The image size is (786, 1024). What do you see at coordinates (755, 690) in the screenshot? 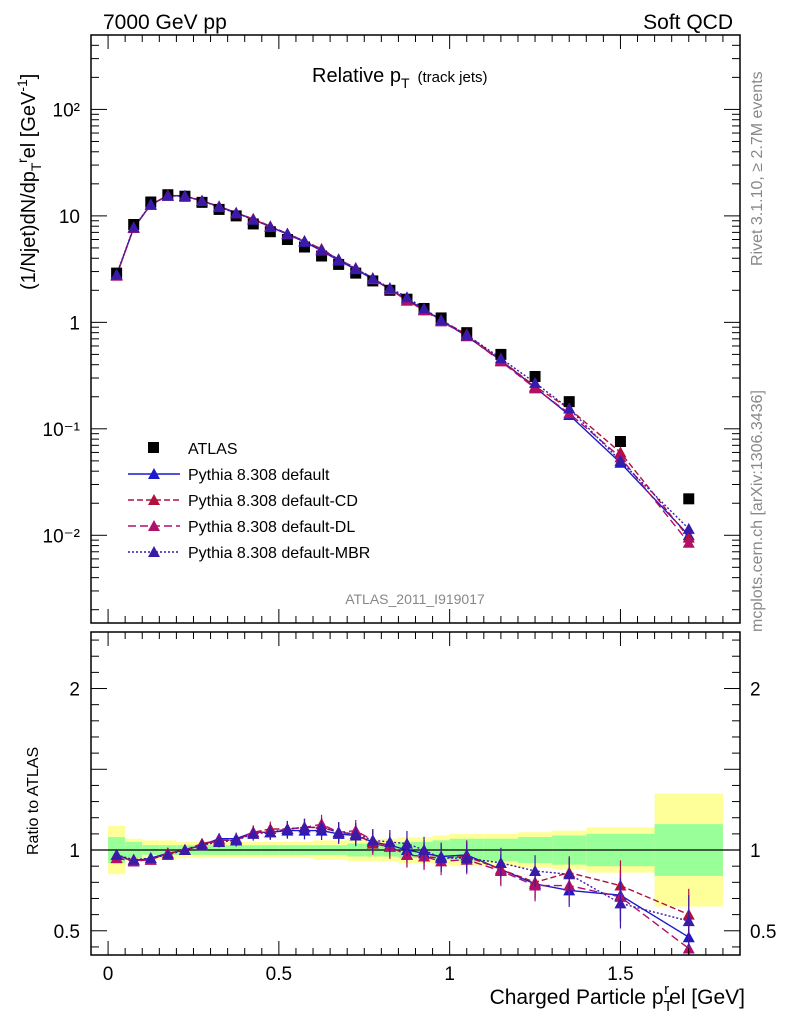
I see `ratio-y-tick-label-right: 2` at bounding box center [755, 690].